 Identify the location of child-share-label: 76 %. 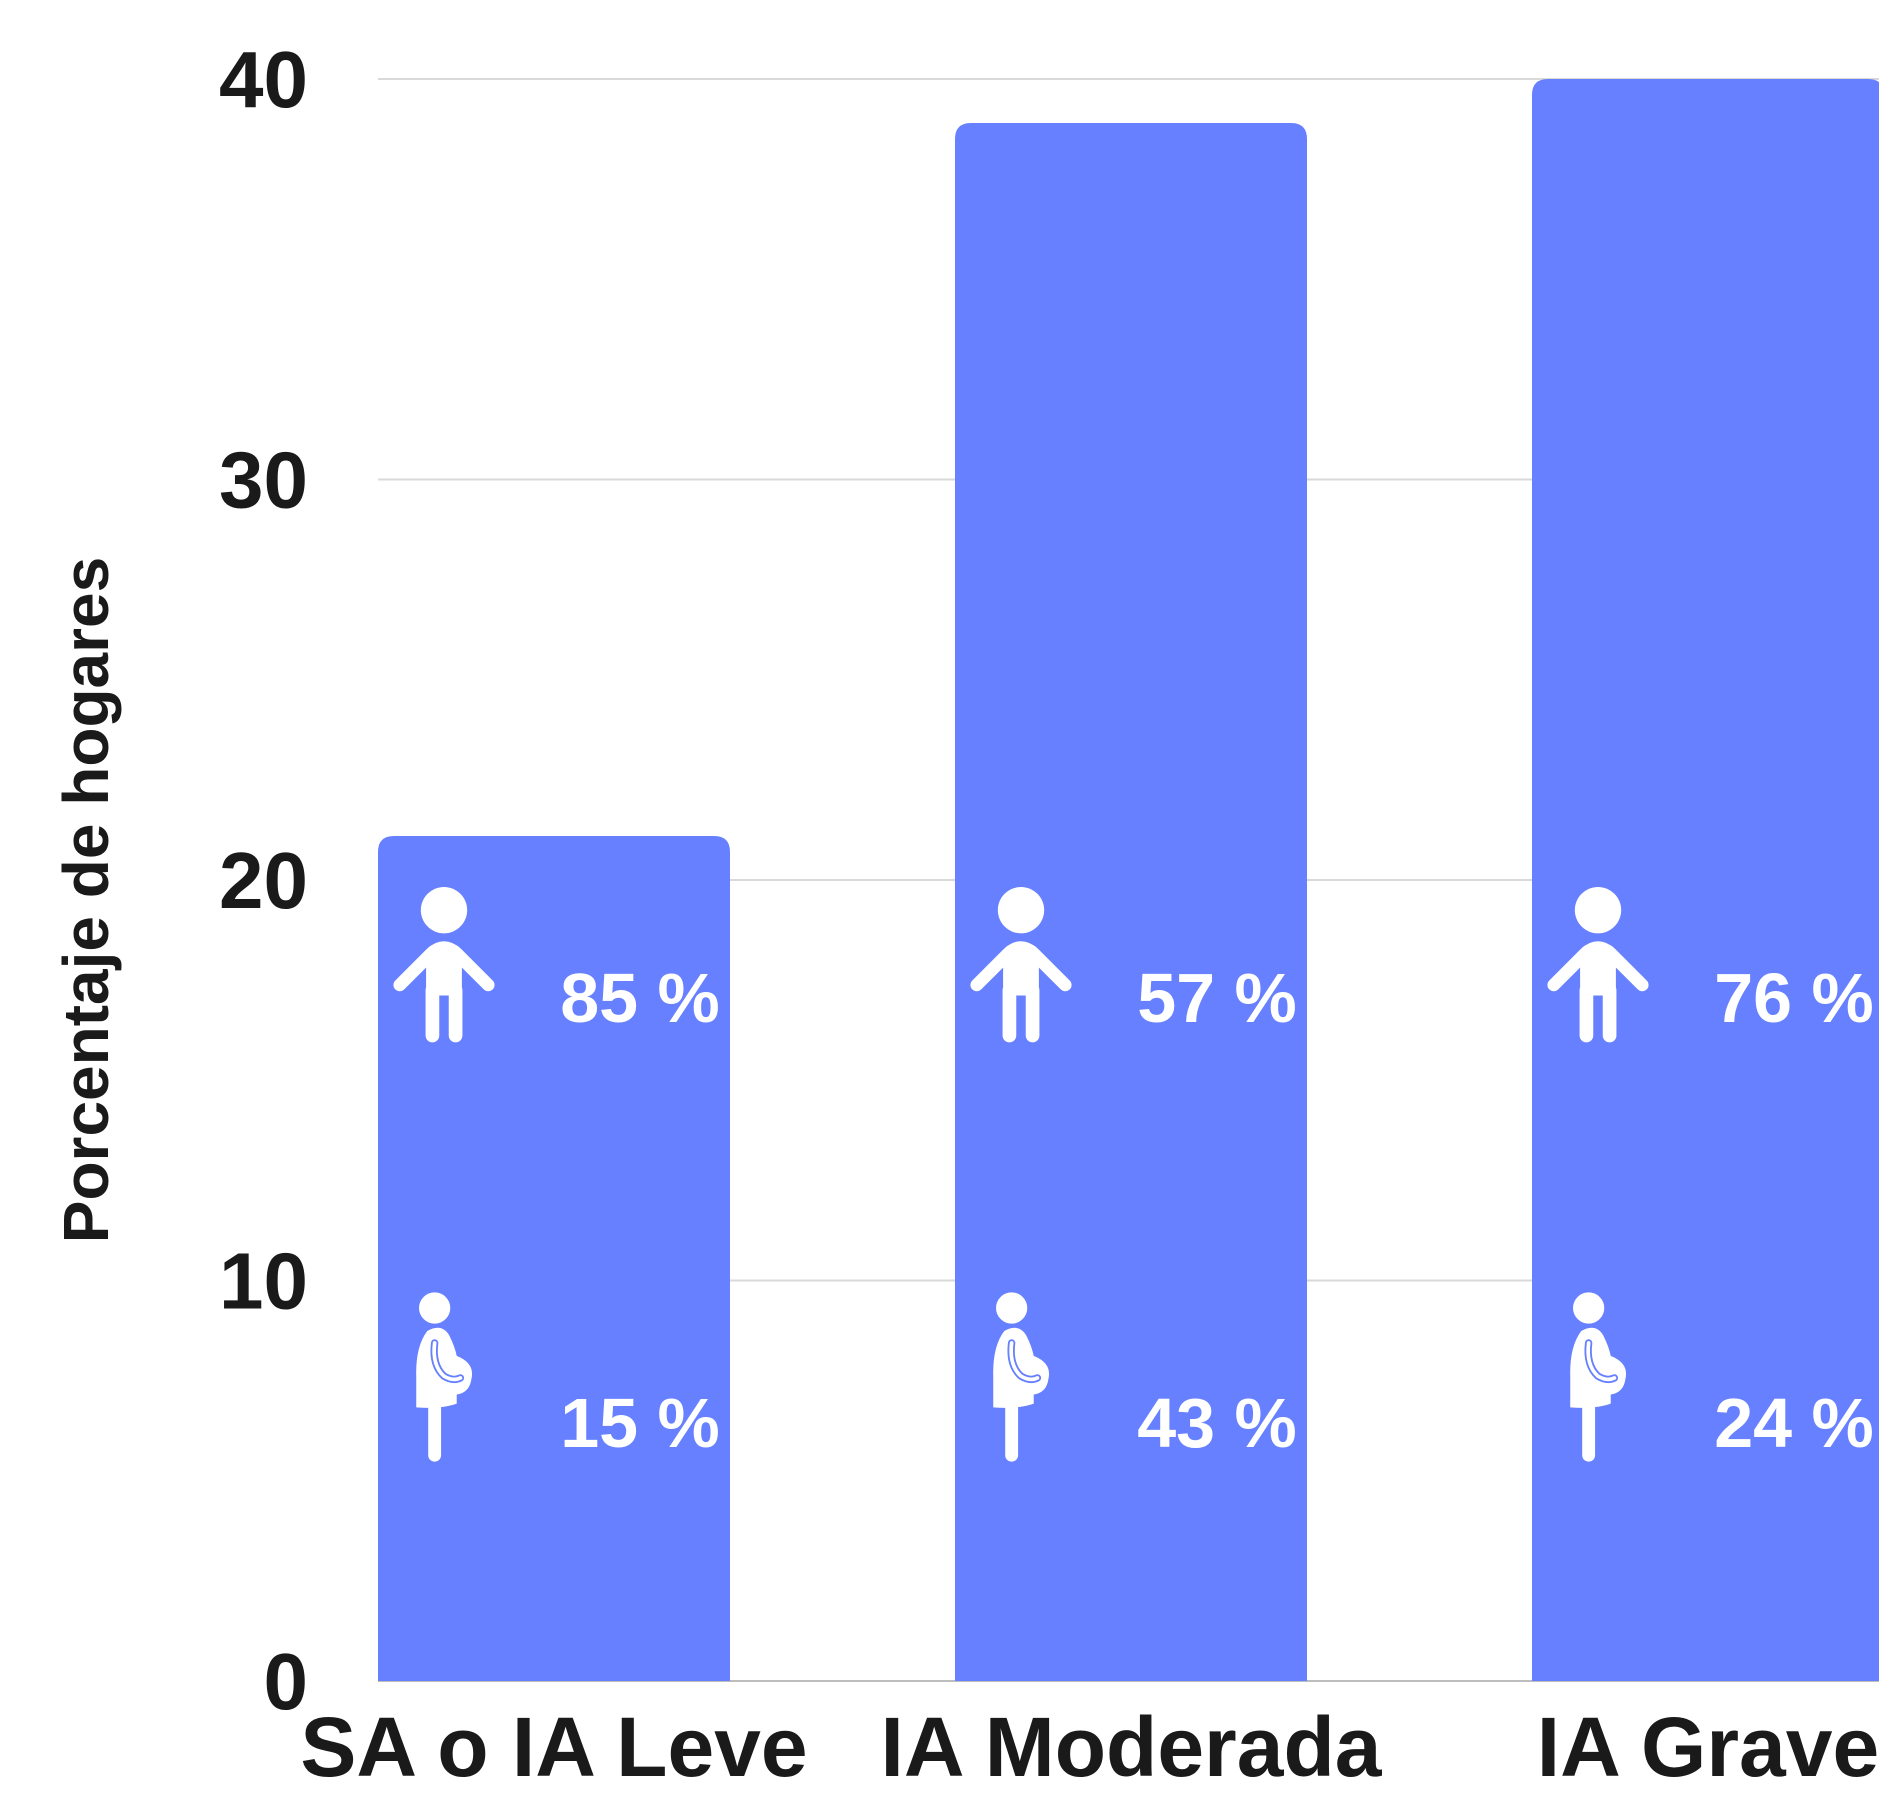
(1794, 998).